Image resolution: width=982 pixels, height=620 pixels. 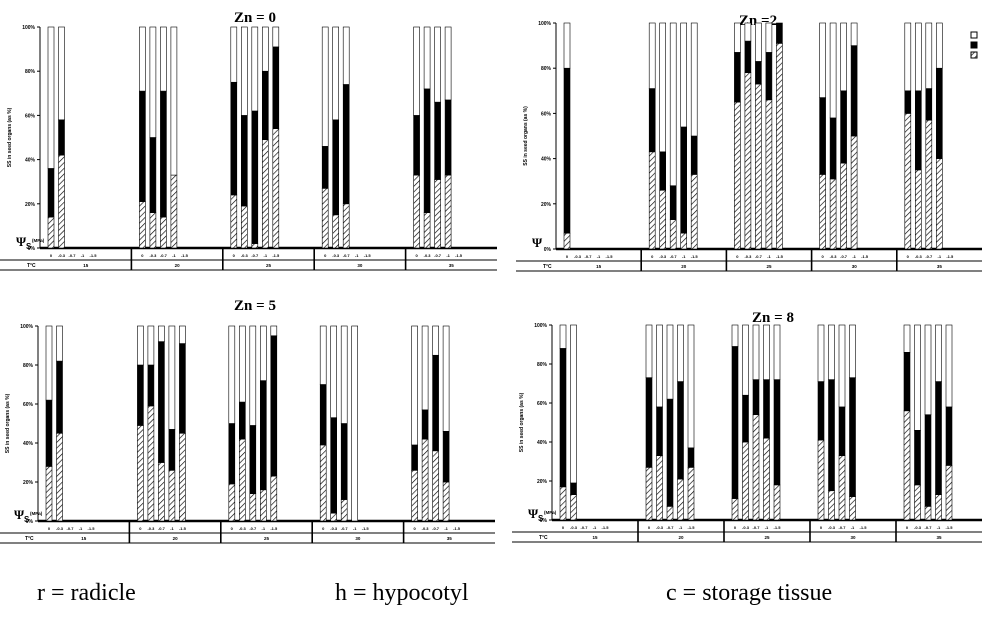 What do you see at coordinates (21, 241) in the screenshot?
I see `psi-axis-label: Ψ` at bounding box center [21, 241].